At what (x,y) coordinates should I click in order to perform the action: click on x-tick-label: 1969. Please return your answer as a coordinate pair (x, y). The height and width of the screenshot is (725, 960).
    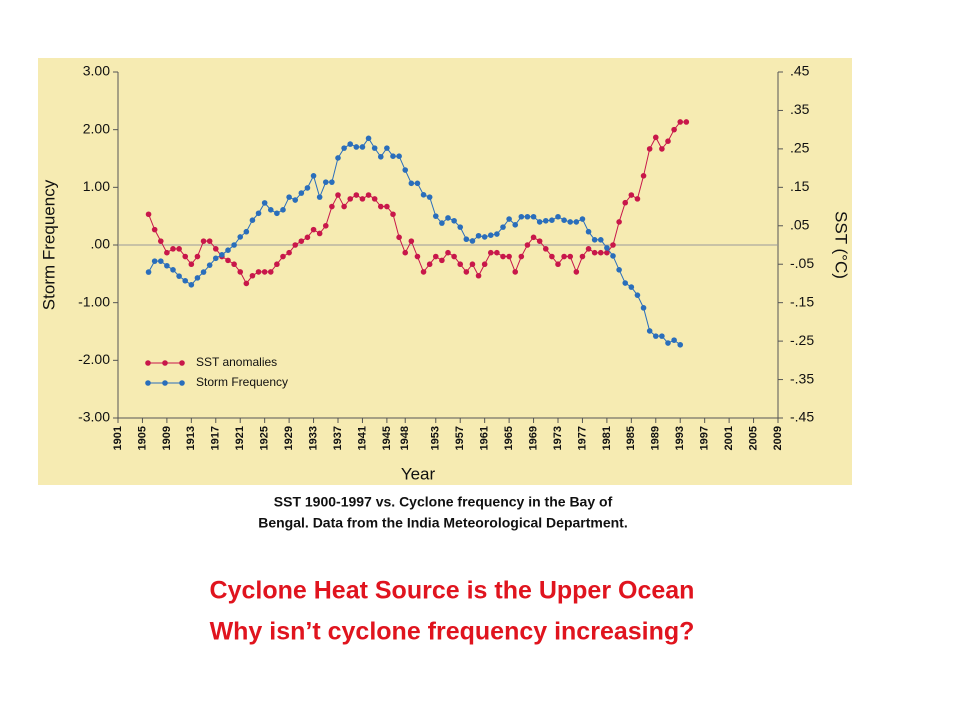
    Looking at the image, I should click on (533, 438).